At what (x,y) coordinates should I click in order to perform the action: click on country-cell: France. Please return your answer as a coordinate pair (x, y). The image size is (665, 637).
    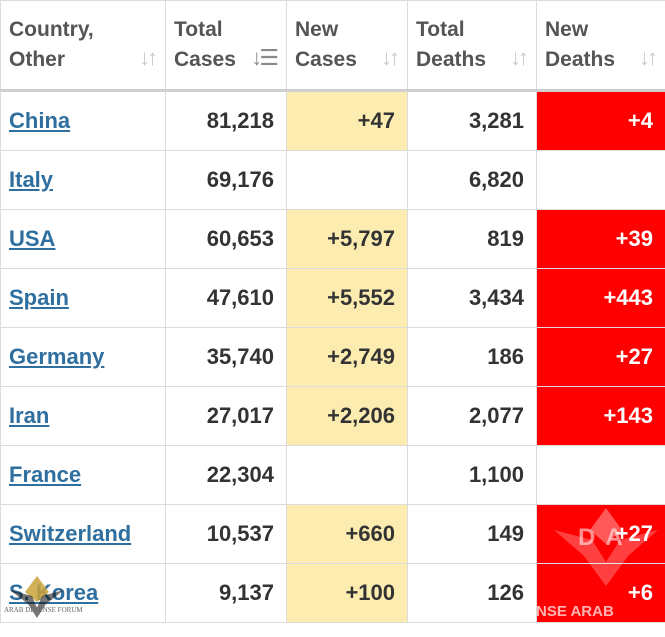
    Looking at the image, I should click on (83, 475).